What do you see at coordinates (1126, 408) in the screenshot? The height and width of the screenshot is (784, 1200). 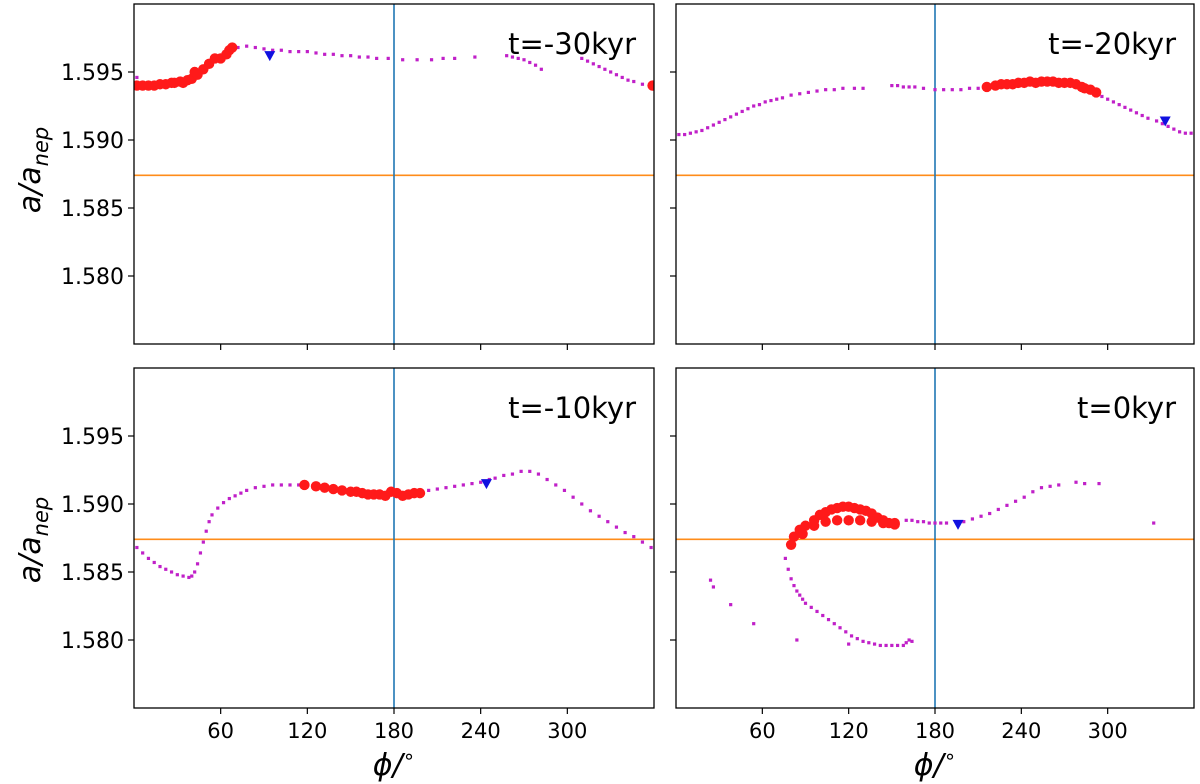 I see `panel-time-label: t=0kyr` at bounding box center [1126, 408].